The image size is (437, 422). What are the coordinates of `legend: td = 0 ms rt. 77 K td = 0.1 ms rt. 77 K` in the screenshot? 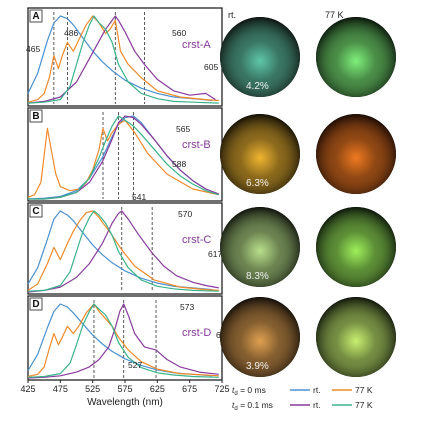 It's located at (302, 398).